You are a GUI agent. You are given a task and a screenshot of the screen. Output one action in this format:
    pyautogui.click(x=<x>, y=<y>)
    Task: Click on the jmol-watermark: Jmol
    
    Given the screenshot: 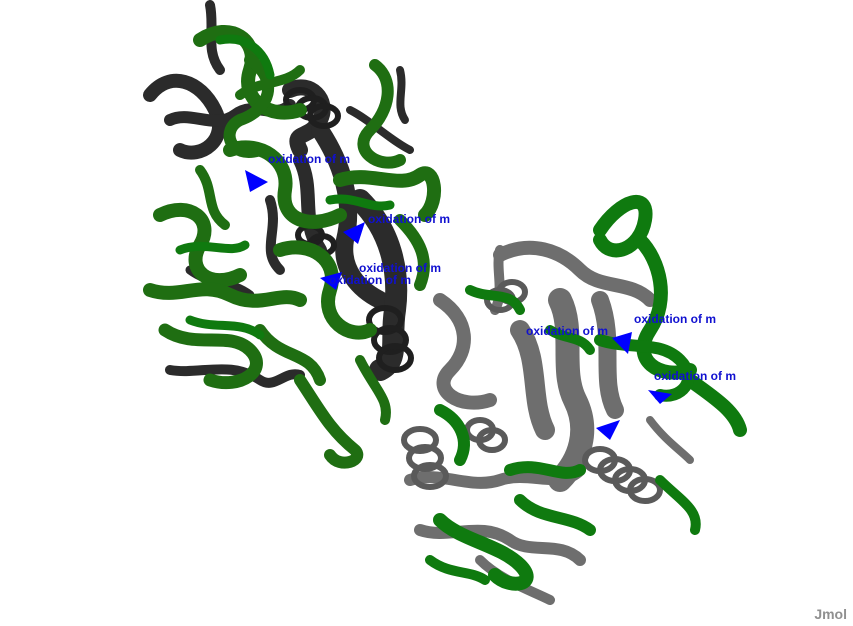 What is the action you would take?
    pyautogui.click(x=830, y=614)
    